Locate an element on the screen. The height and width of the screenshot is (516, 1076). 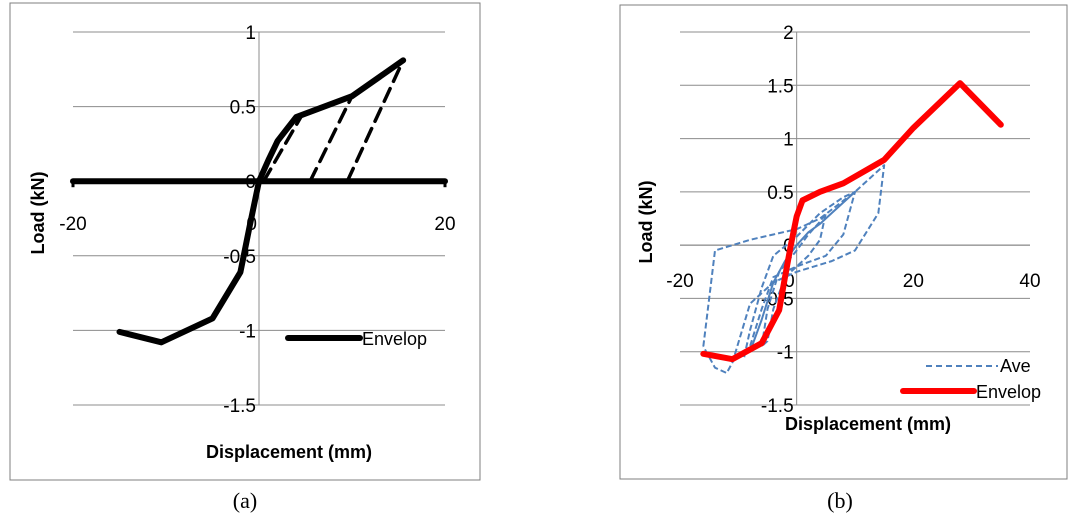
chart-b-xtick-label: 20 is located at coordinates (913, 281).